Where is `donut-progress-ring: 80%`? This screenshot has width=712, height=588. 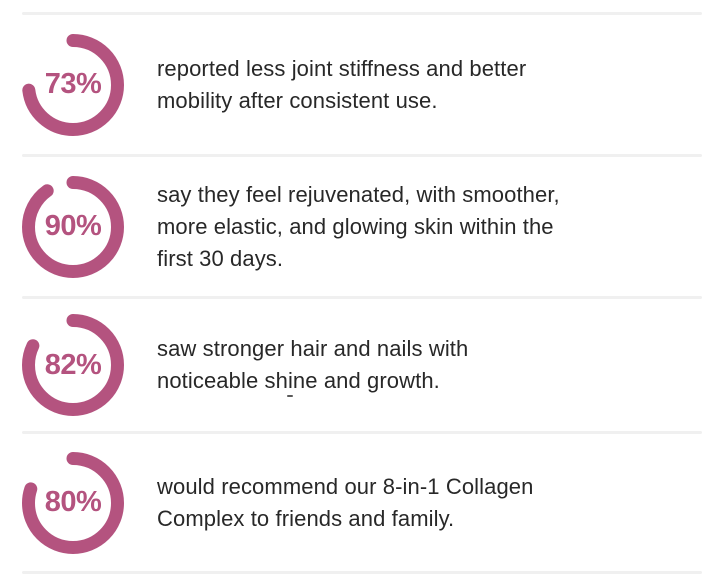 donut-progress-ring: 80% is located at coordinates (73, 502).